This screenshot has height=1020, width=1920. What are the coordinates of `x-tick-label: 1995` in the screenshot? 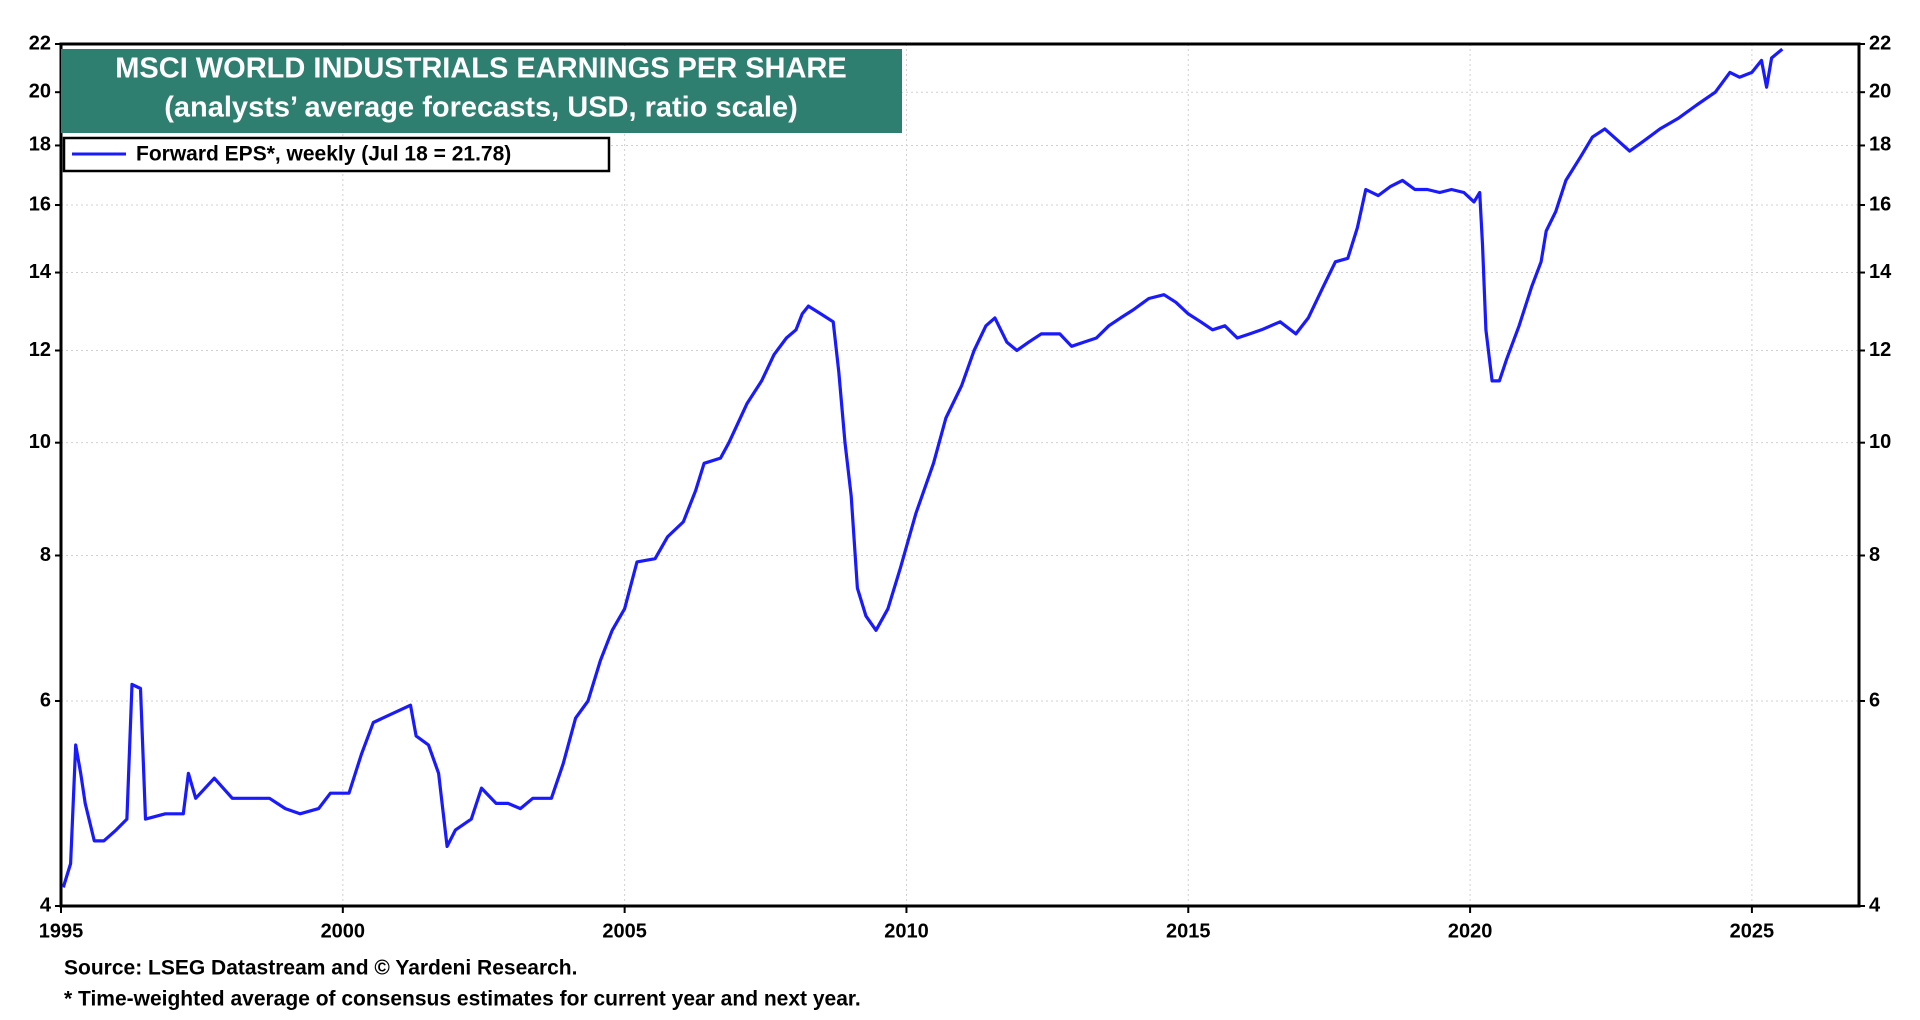 It's located at (61, 931).